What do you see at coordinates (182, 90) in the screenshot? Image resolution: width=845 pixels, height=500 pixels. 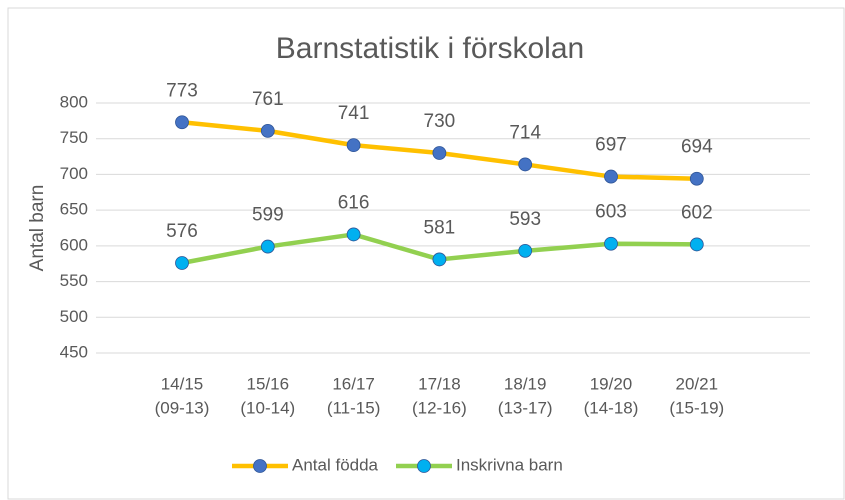 I see `data-label: 773` at bounding box center [182, 90].